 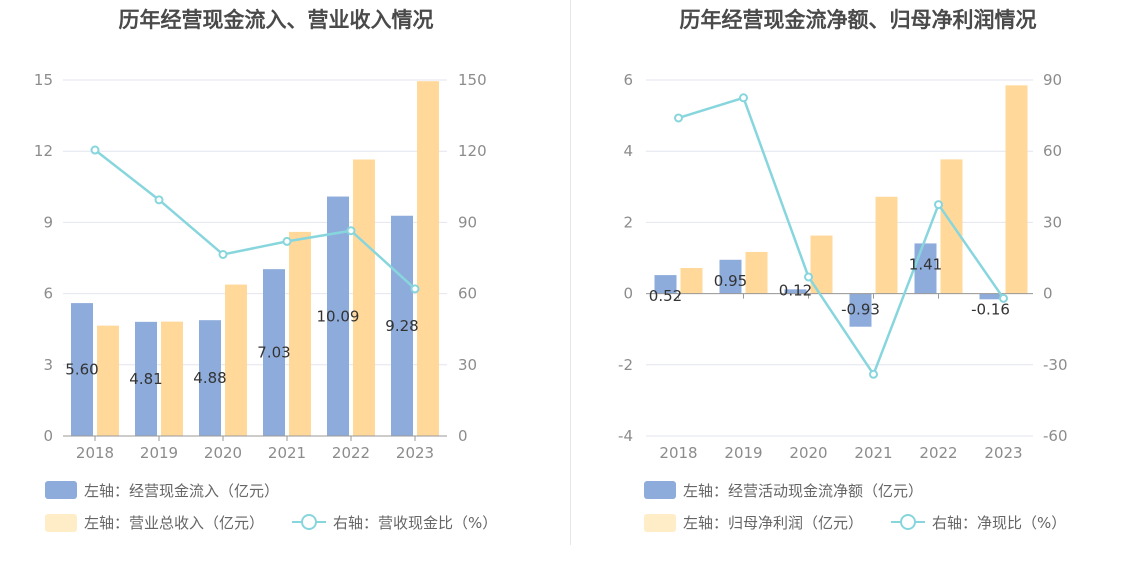 I want to click on line-right, so click(x=841, y=236).